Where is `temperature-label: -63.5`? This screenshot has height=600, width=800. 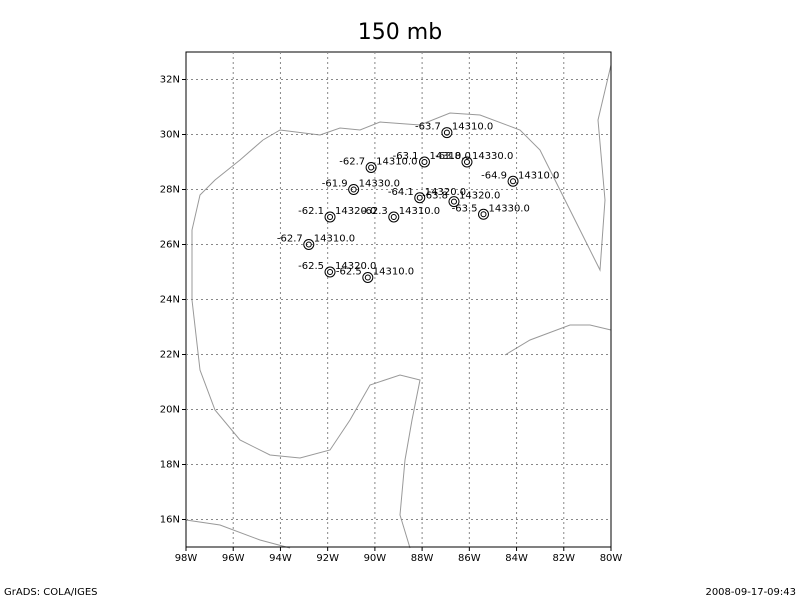 temperature-label: -63.5 is located at coordinates (465, 208).